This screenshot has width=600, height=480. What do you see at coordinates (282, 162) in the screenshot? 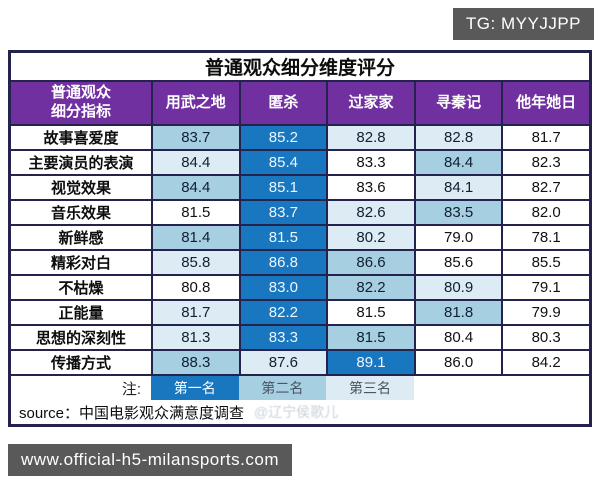
I see `score-cell: 85.4` at bounding box center [282, 162].